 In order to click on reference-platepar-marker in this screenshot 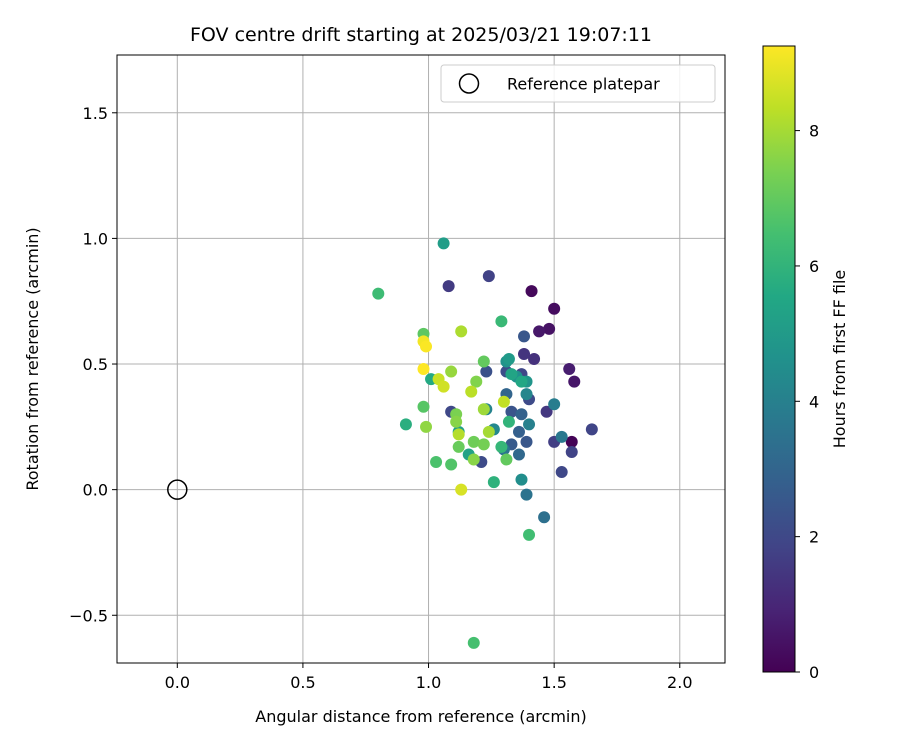, I will do `click(177, 489)`.